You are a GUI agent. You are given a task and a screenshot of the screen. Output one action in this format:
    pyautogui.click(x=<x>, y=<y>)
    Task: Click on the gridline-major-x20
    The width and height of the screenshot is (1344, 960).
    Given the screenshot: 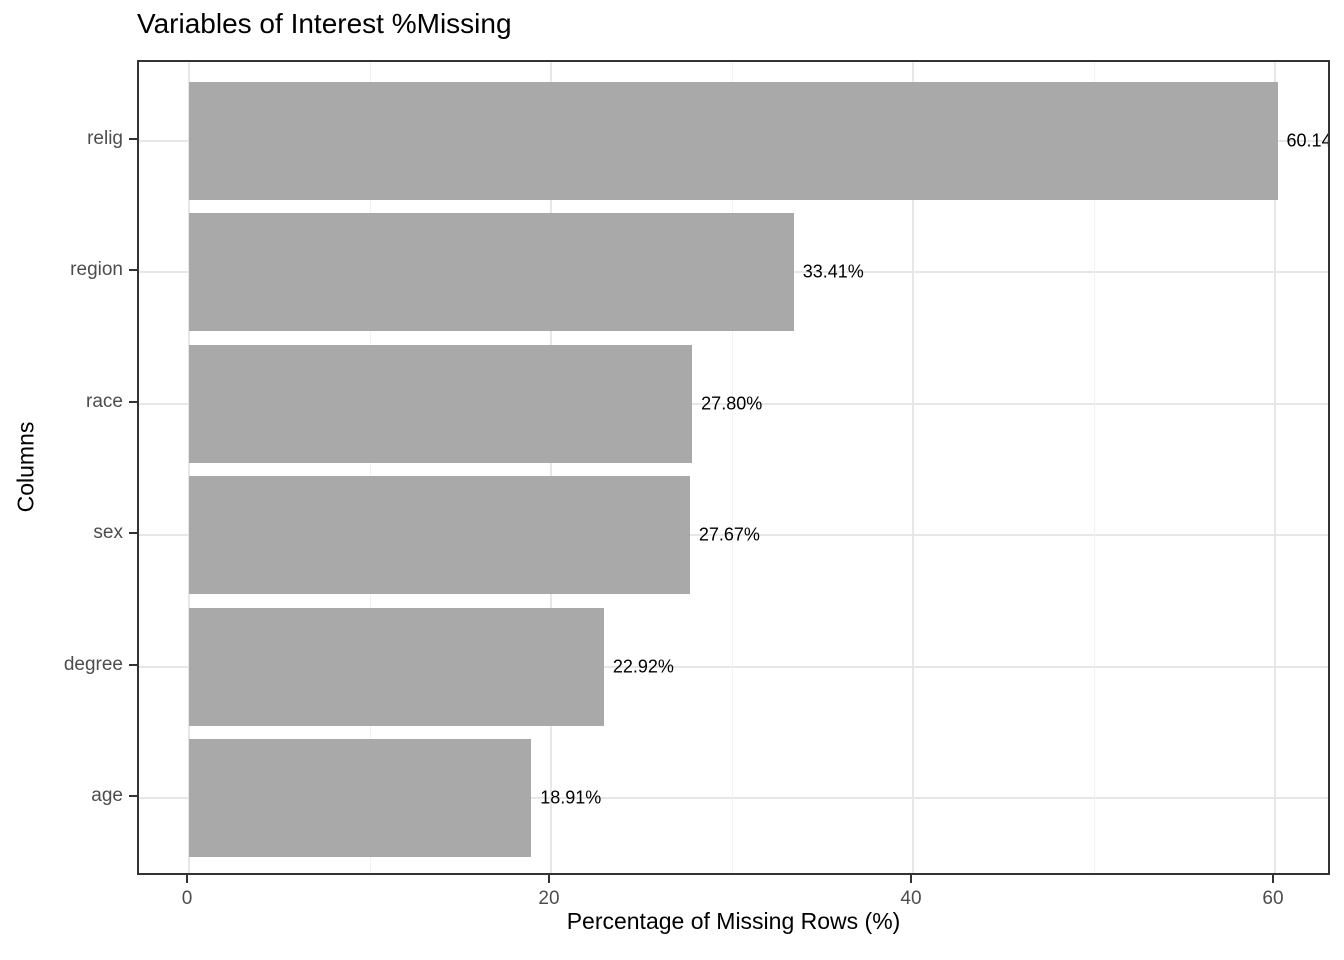 What is the action you would take?
    pyautogui.click(x=551, y=467)
    